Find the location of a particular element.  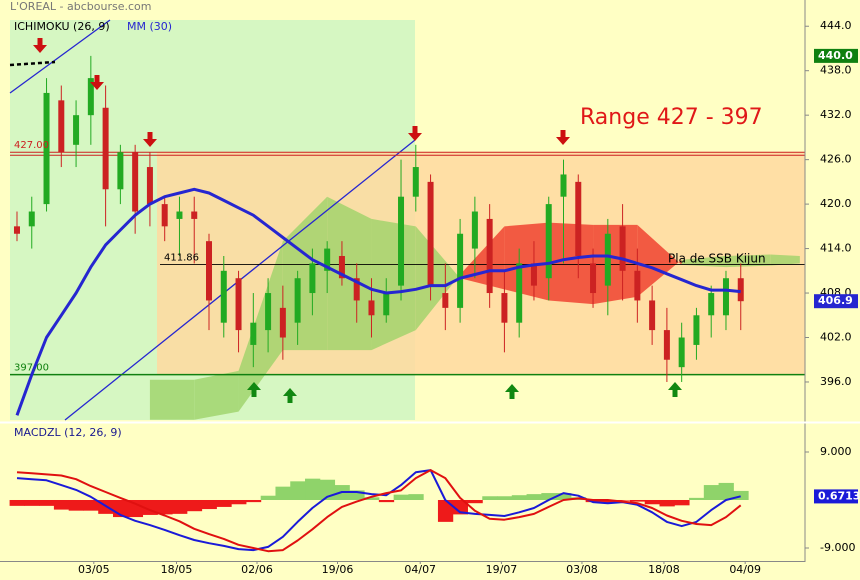

price-box-label: 440.0 is located at coordinates (835, 55).